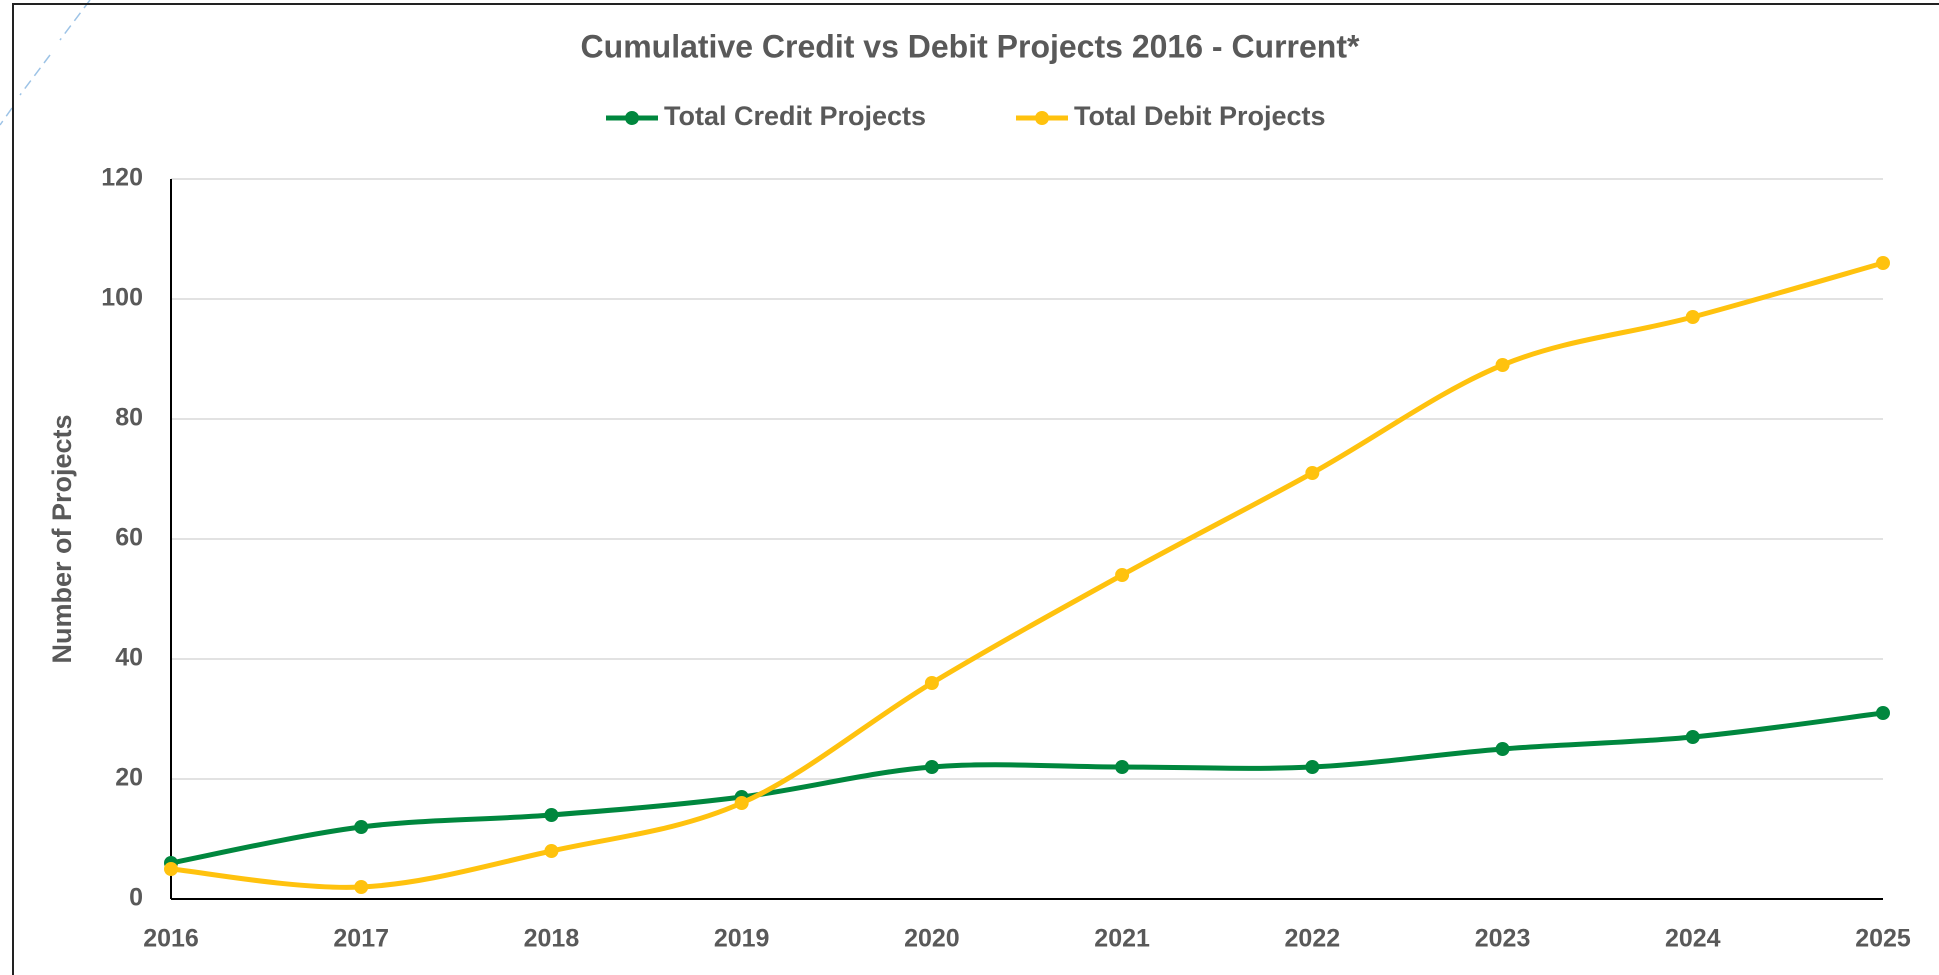  What do you see at coordinates (552, 939) in the screenshot?
I see `x-tick-label: 2018` at bounding box center [552, 939].